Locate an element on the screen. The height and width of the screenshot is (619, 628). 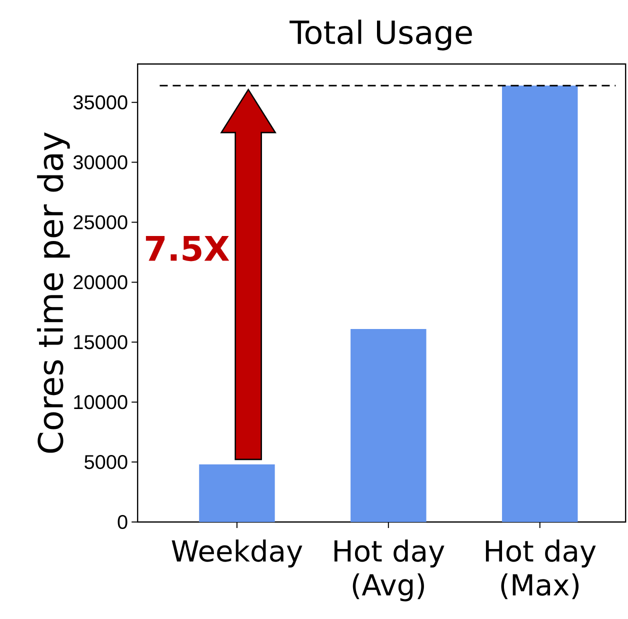
x-tick-label: Weekday is located at coordinates (237, 554).